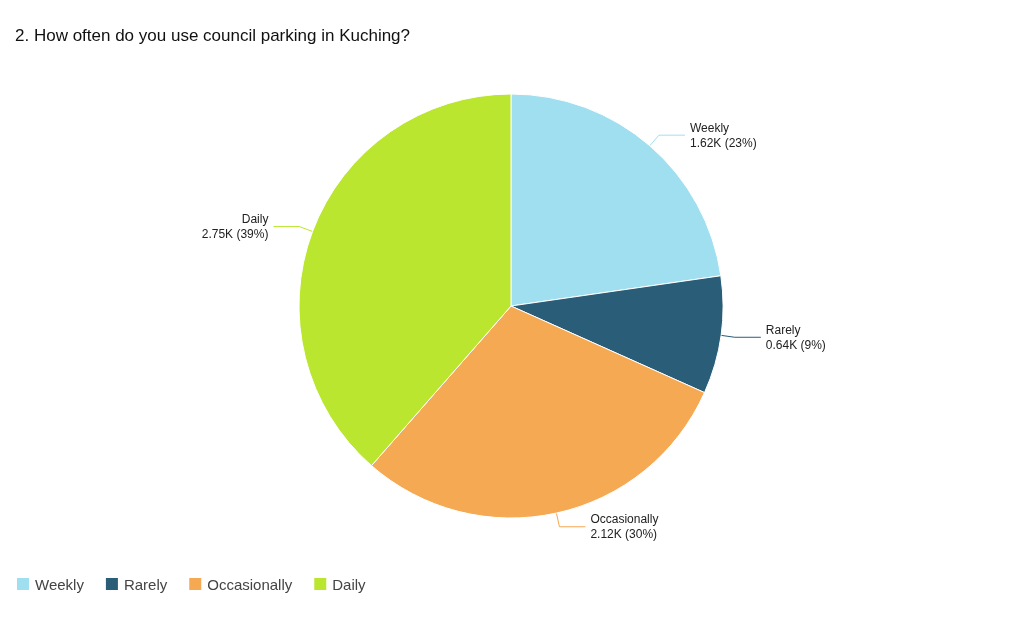 Image resolution: width=1024 pixels, height=619 pixels. I want to click on slice-label: Weekly, so click(709, 127).